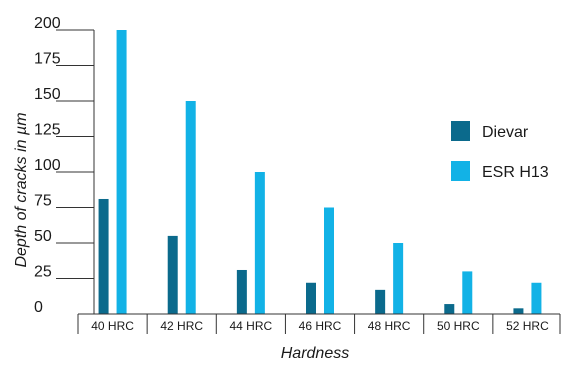 The image size is (562, 368). I want to click on y-tick-label: 100, so click(47, 165).